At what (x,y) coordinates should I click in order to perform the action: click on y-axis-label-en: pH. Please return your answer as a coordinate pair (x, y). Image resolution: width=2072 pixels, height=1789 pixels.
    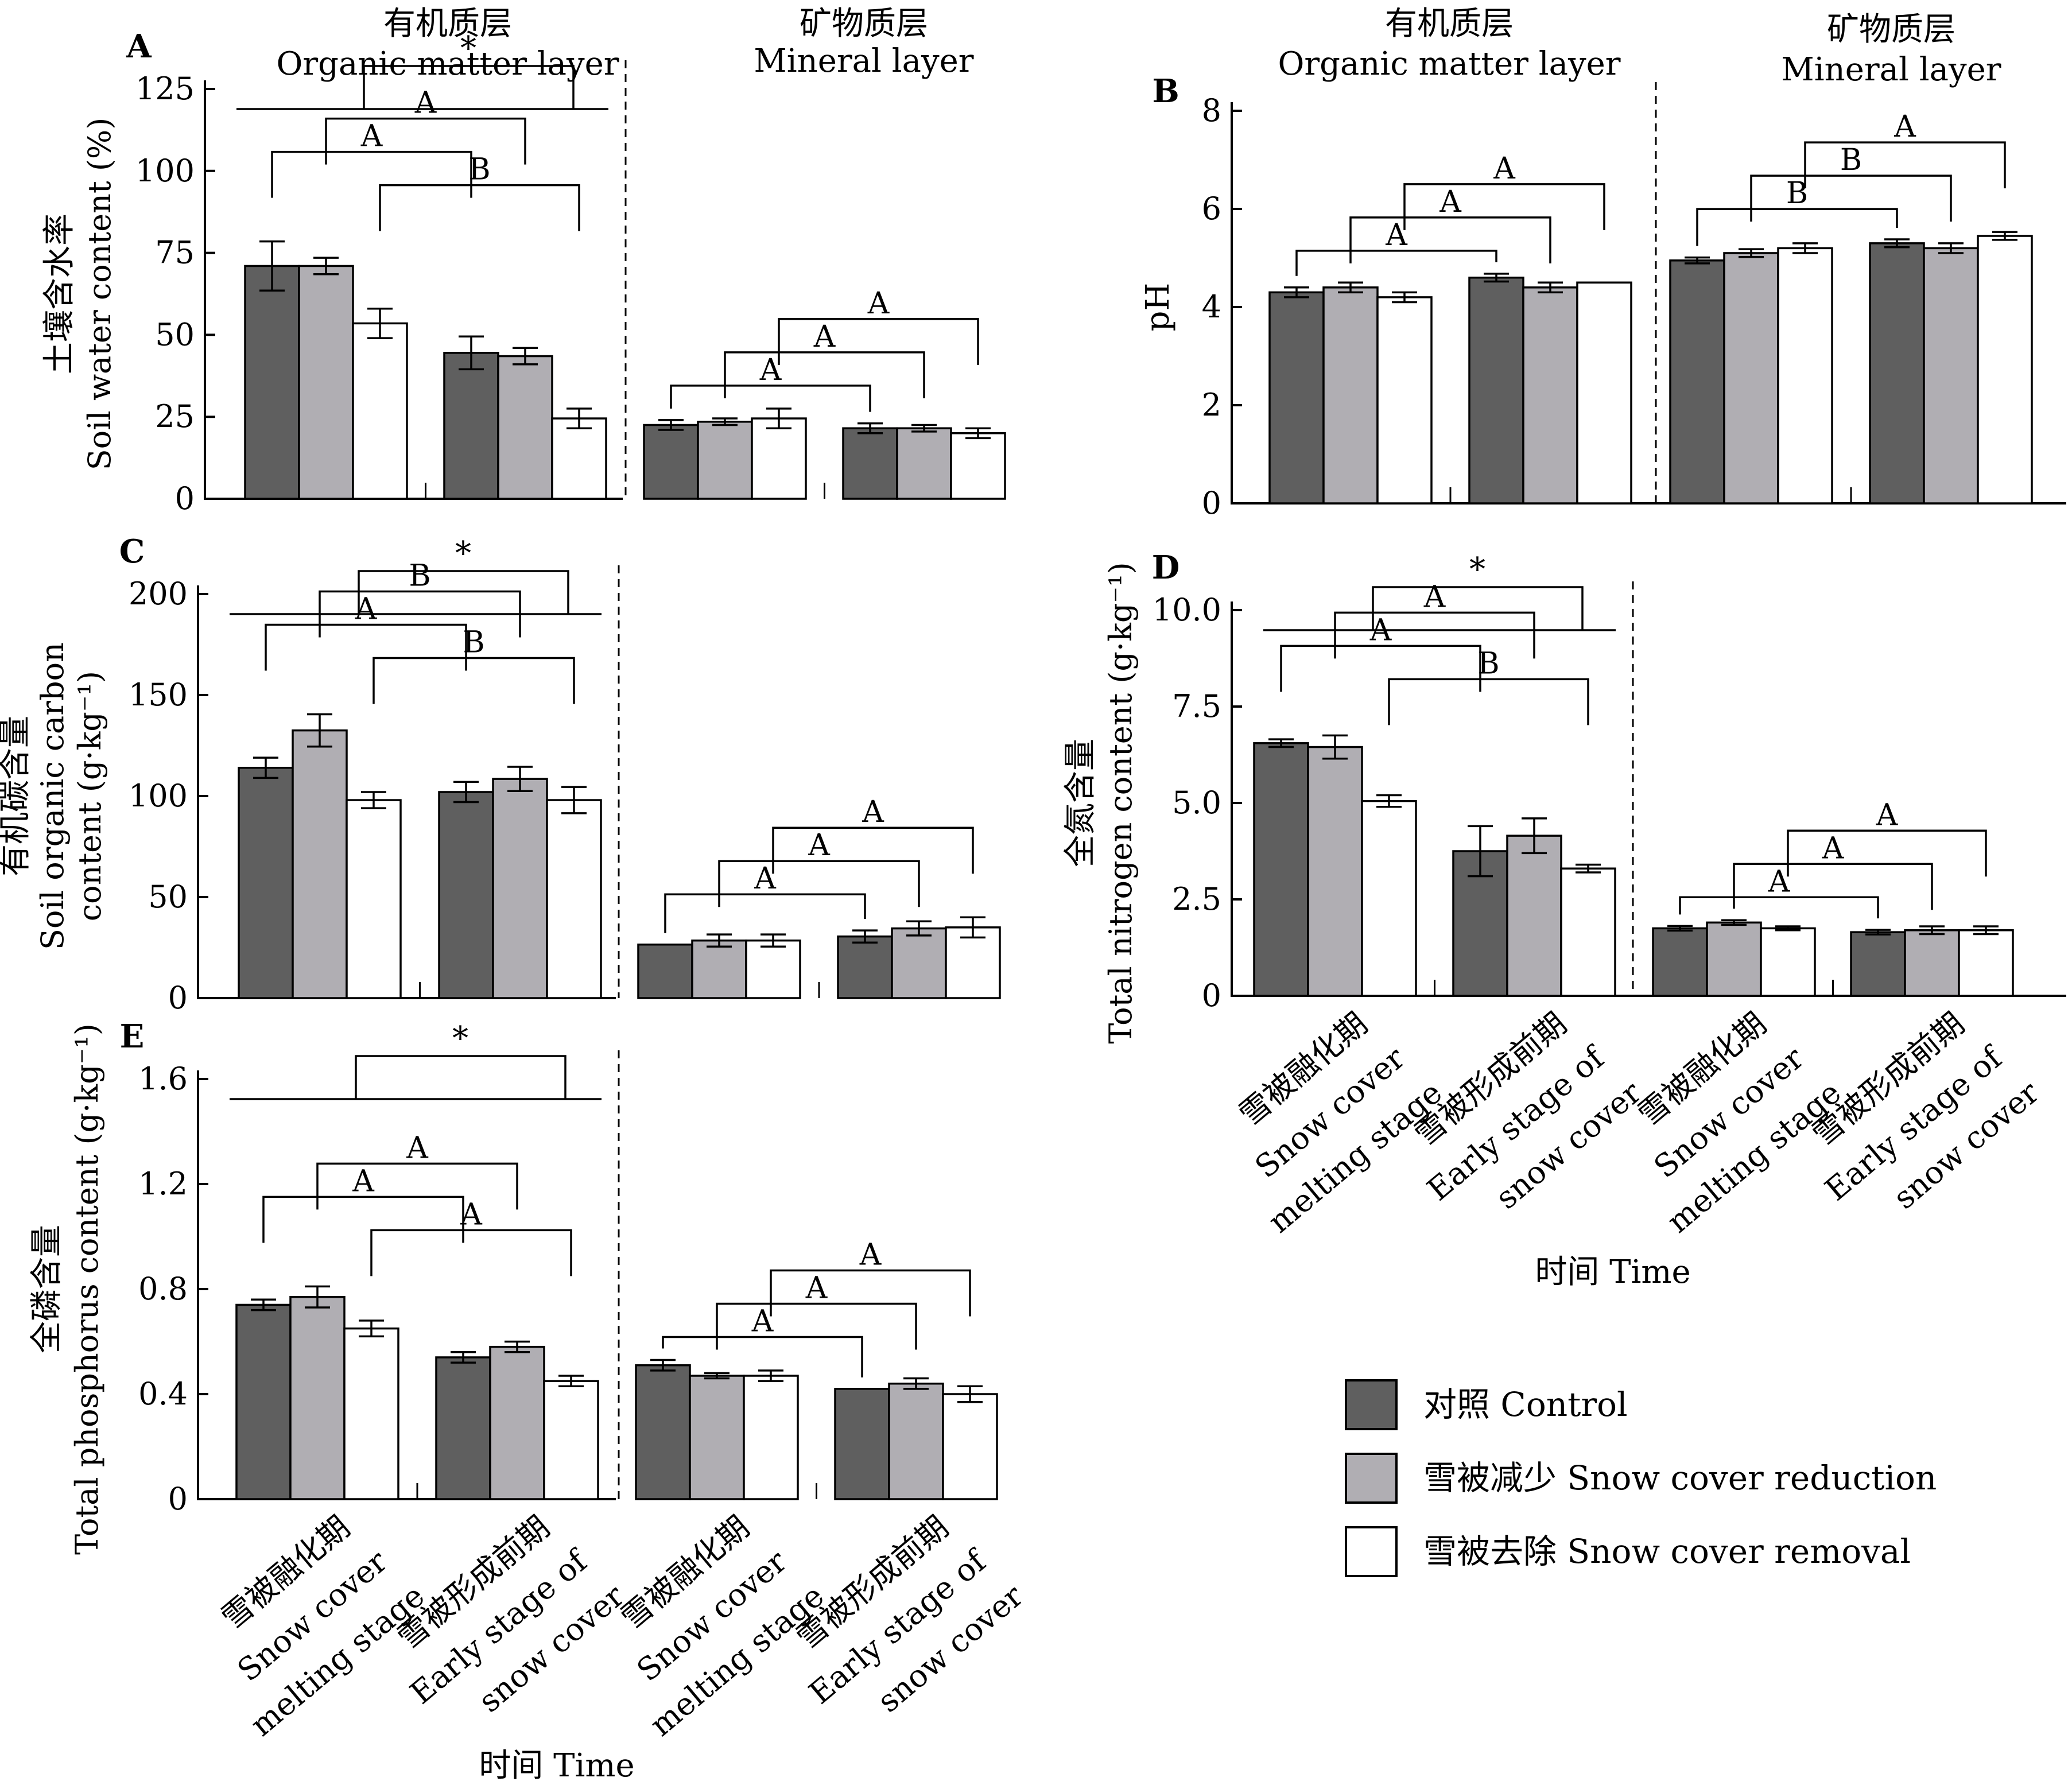
    Looking at the image, I should click on (1158, 307).